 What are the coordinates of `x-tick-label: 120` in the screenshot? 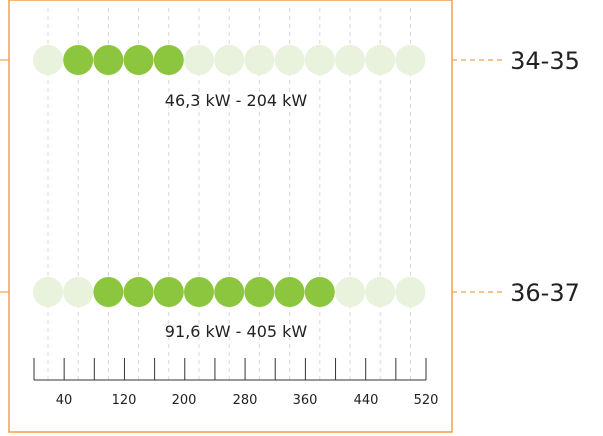 It's located at (124, 400).